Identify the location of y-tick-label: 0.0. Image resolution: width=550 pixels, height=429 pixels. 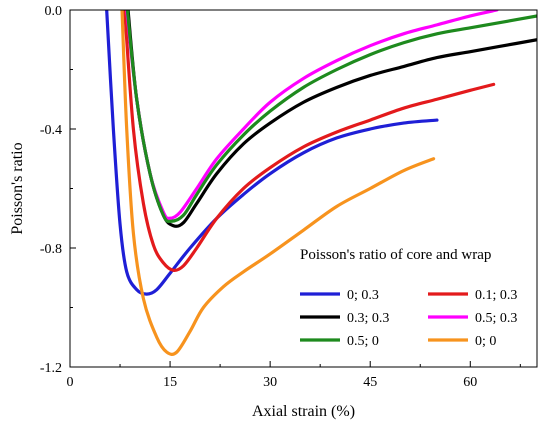
(54, 11).